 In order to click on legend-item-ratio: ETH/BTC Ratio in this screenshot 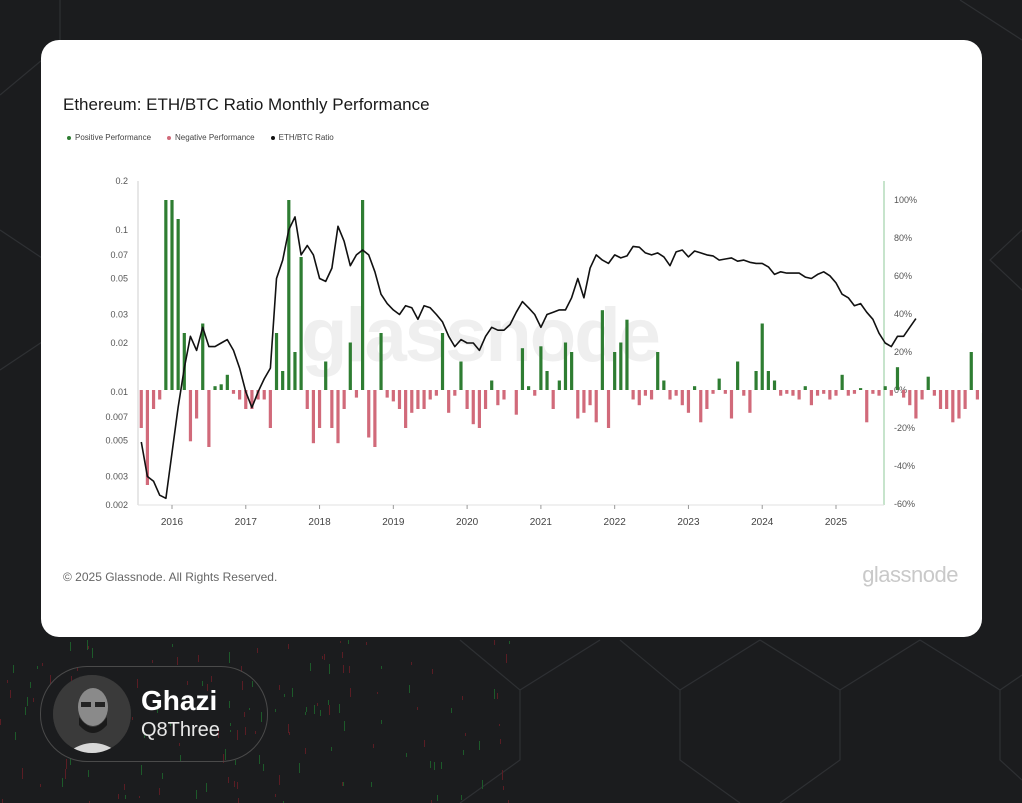, I will do `click(302, 137)`.